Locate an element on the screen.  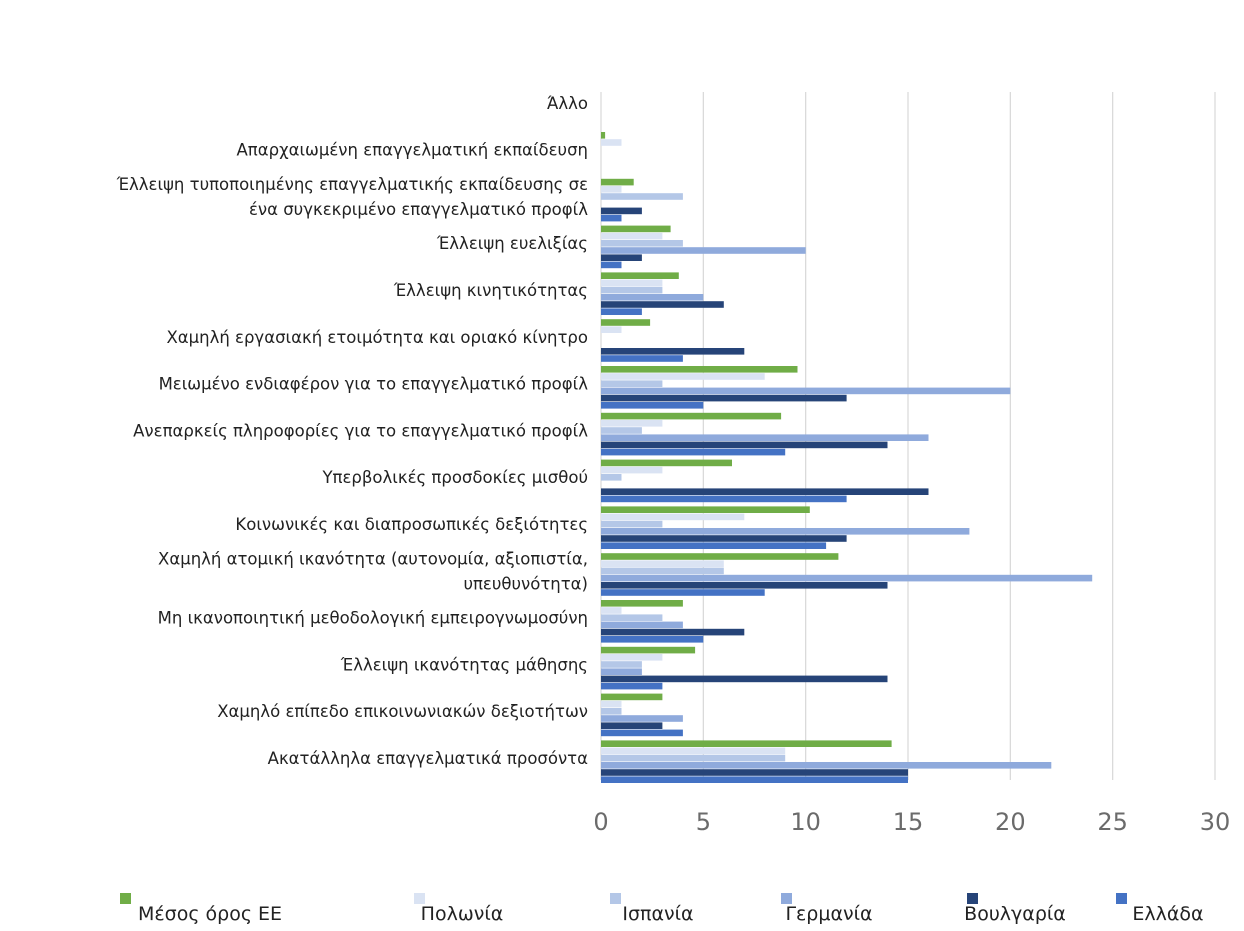
x-tick-label: 15 is located at coordinates (908, 822).